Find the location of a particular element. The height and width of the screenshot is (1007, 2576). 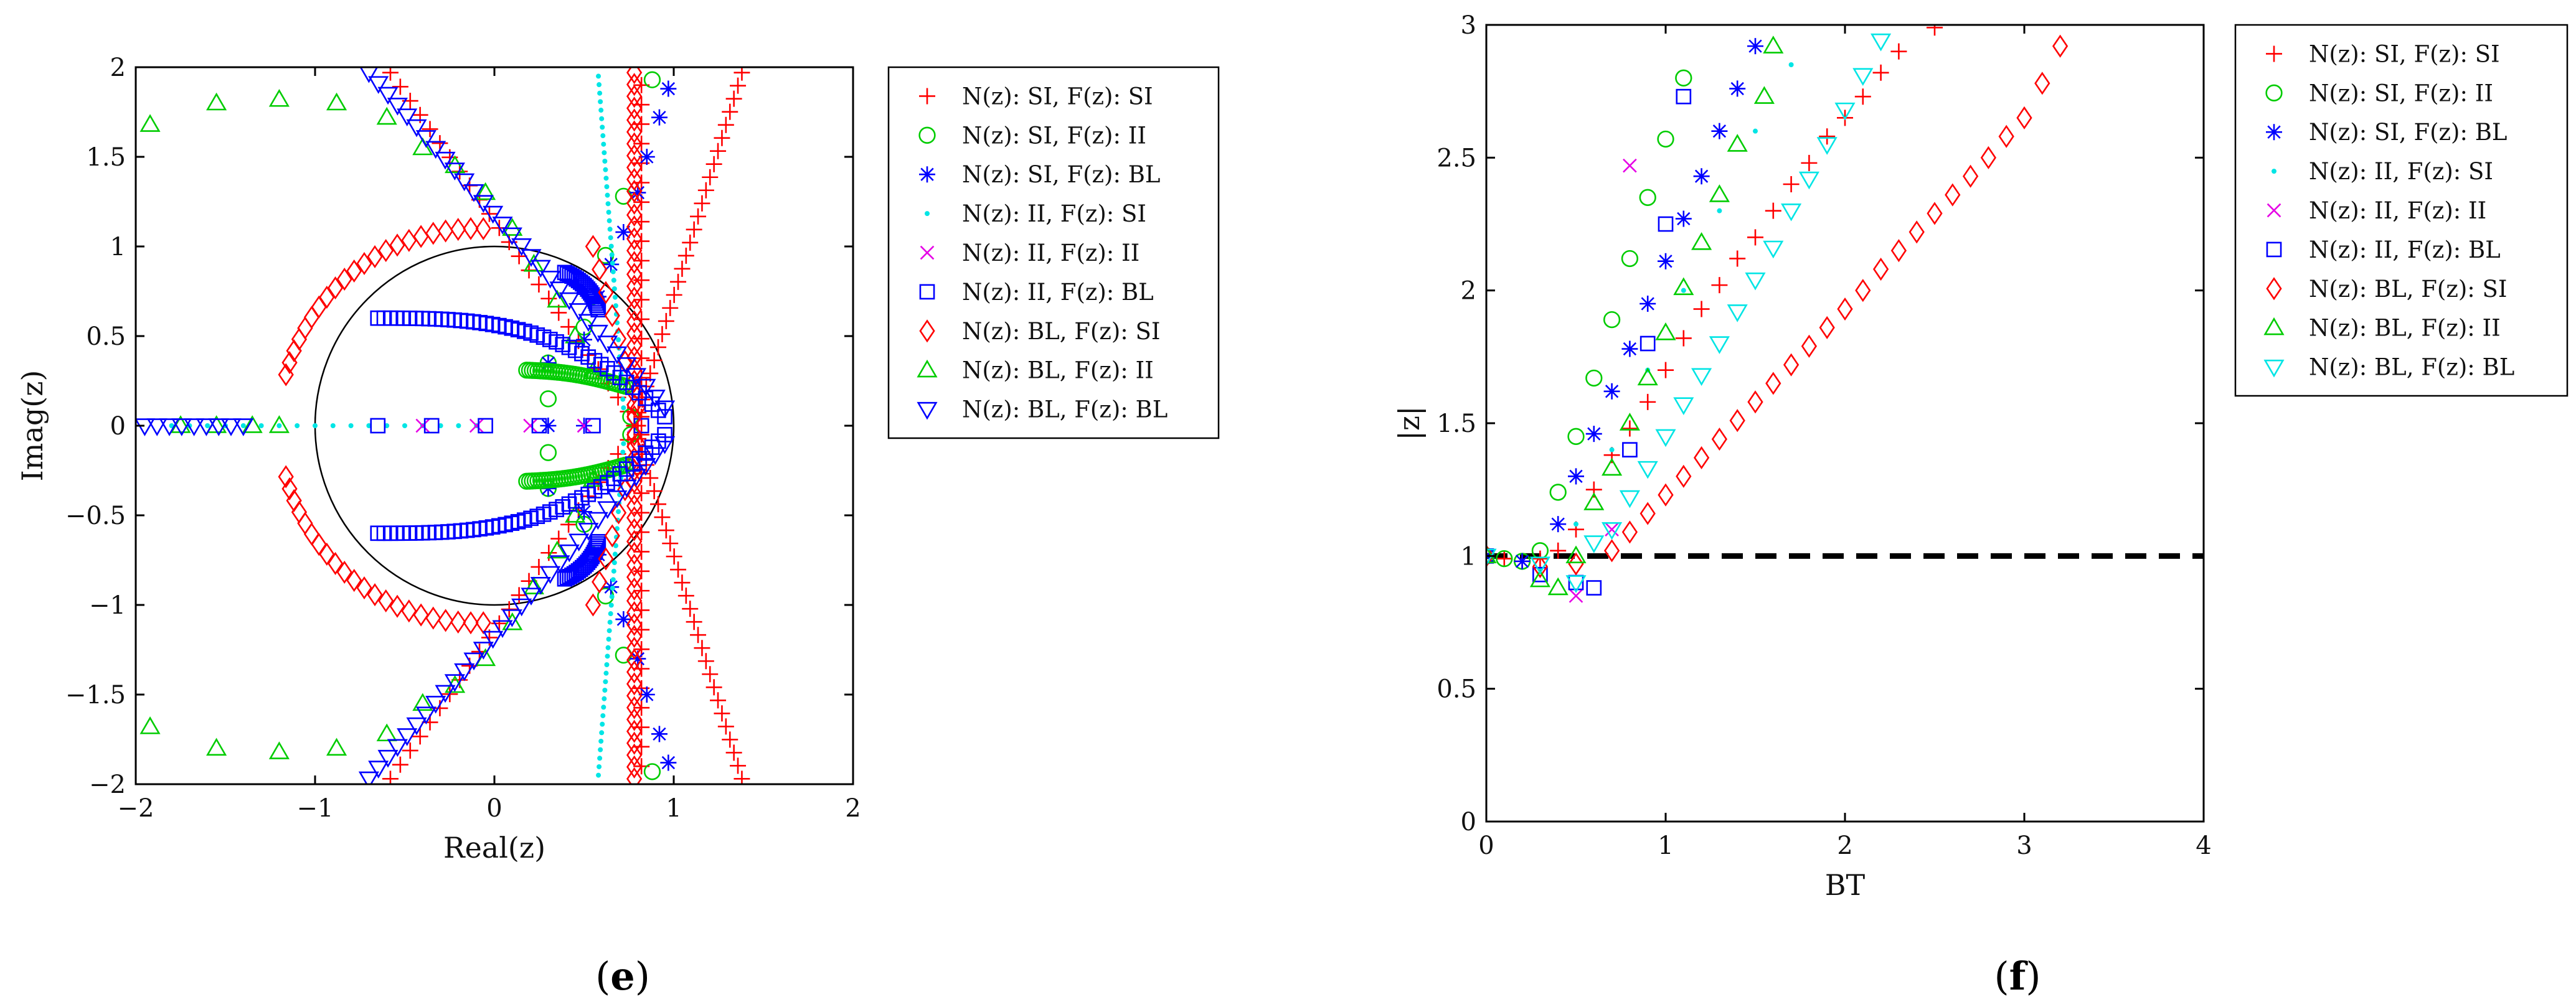

y-axis-label: Imag(z) is located at coordinates (32, 426).